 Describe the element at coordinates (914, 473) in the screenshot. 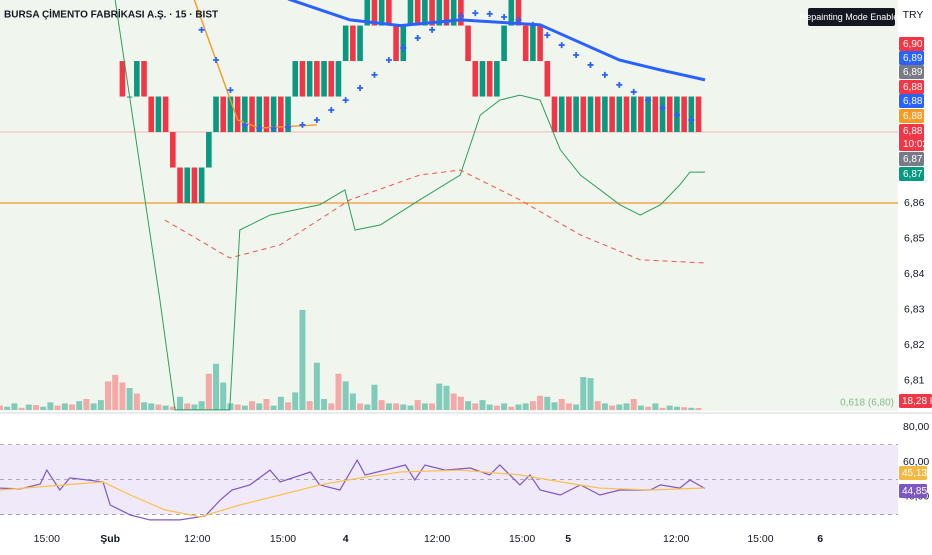

I see `rsi-tag-label: 45,13` at that location.